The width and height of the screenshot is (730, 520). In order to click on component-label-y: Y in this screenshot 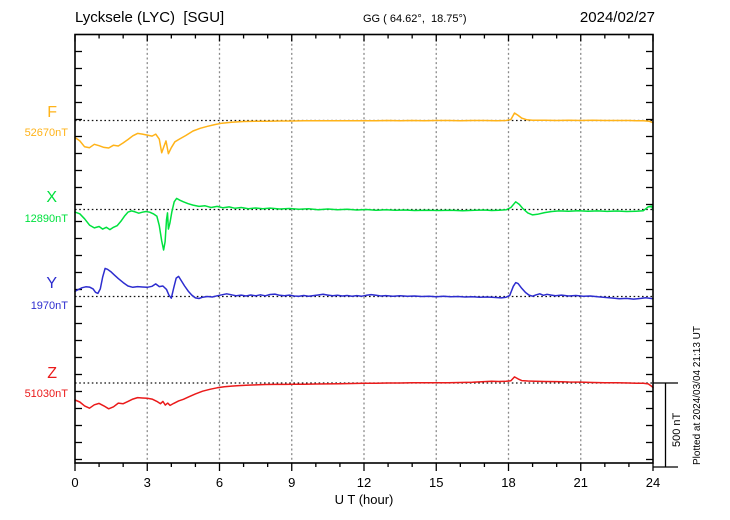, I will do `click(51, 283)`.